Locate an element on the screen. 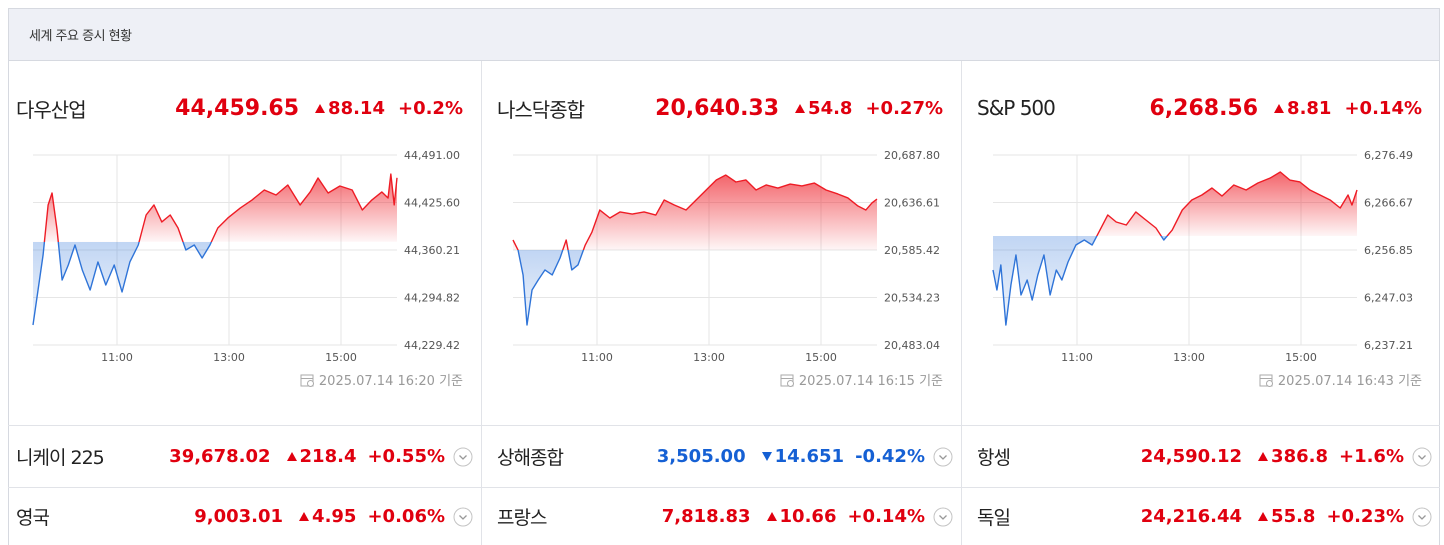 The width and height of the screenshot is (1444, 545). change-value: 4.95 is located at coordinates (334, 516).